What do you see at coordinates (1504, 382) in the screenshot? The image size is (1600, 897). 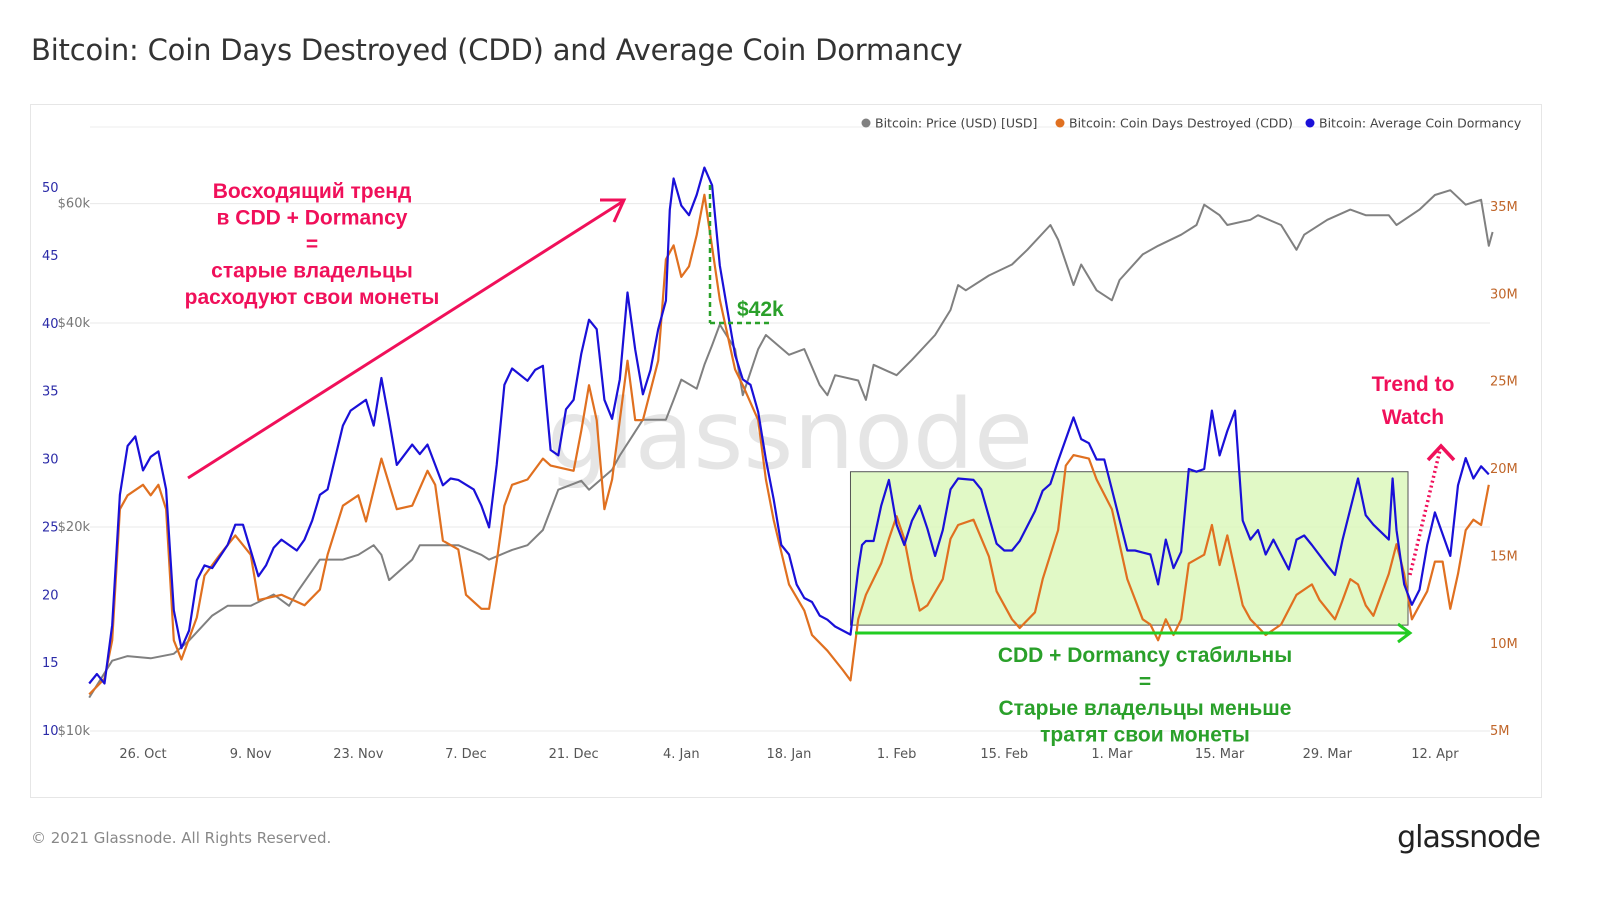 I see `cdd-tick-label: 25M` at bounding box center [1504, 382].